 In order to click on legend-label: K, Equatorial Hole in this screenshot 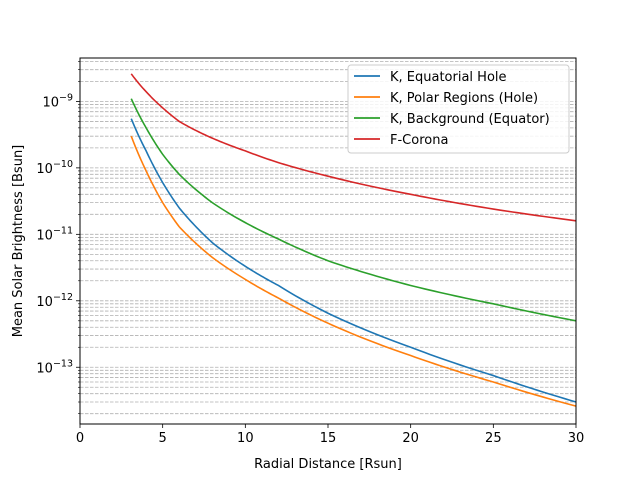, I will do `click(448, 77)`.